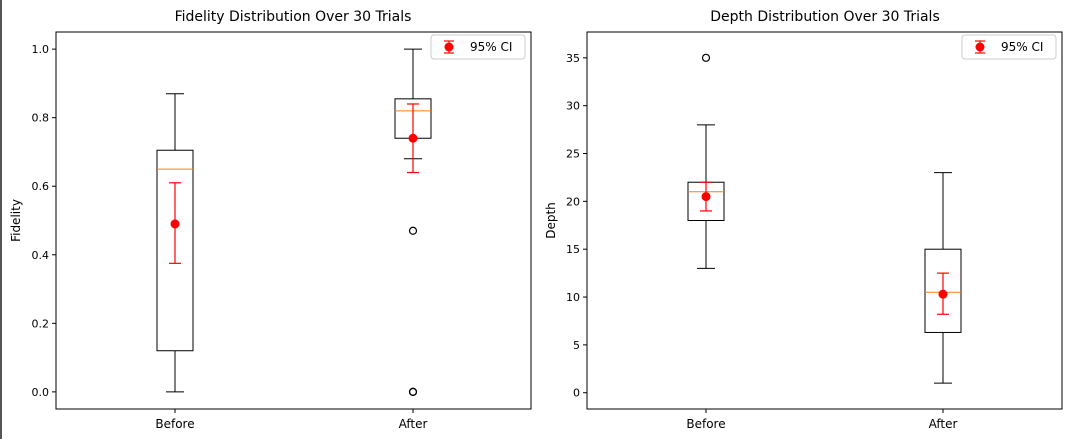 The image size is (1076, 443). Describe the element at coordinates (573, 58) in the screenshot. I see `y-tick-label: 35` at that location.